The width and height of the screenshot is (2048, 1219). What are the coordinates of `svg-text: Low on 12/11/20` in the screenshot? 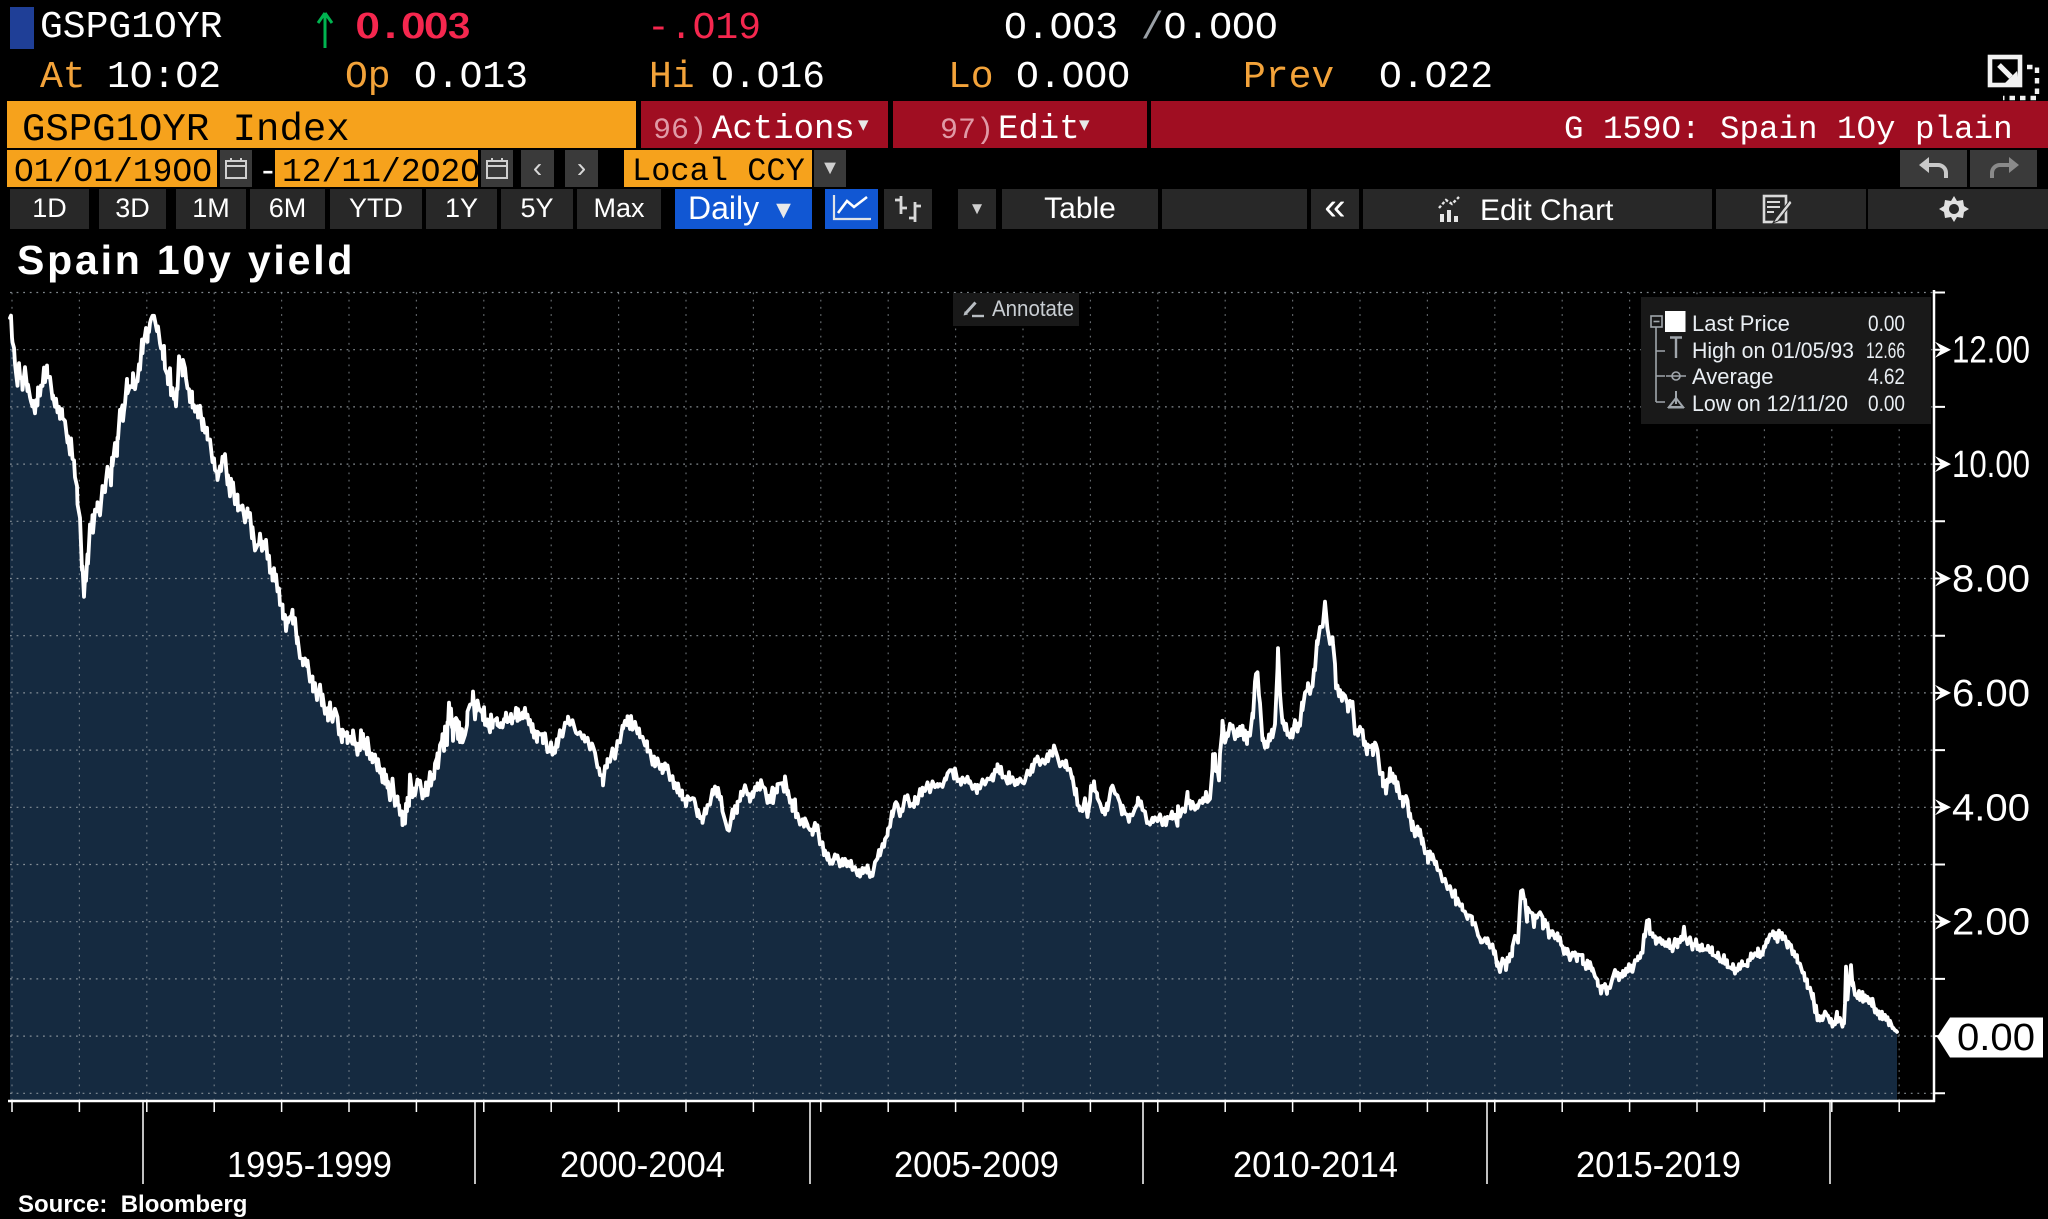 It's located at (1770, 403).